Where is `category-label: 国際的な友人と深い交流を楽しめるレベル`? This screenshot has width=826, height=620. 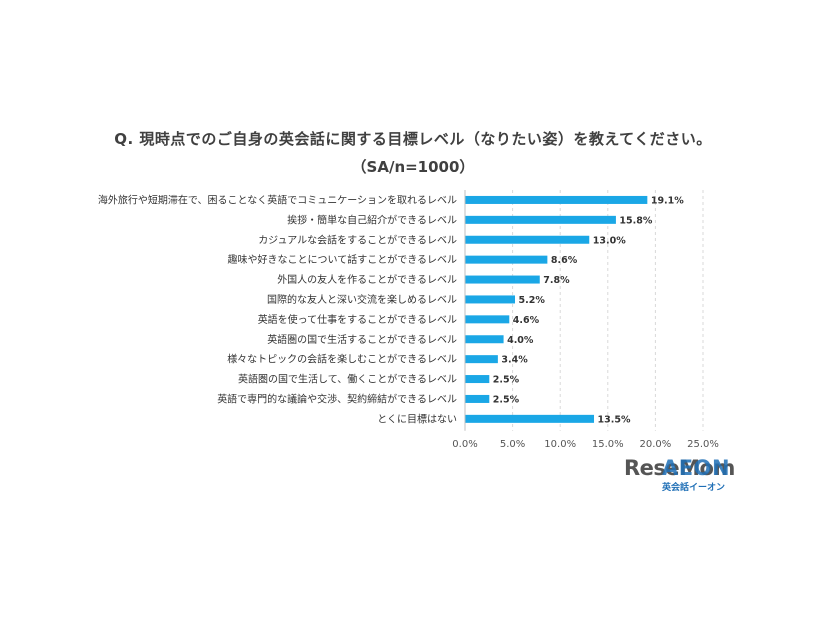
category-label: 国際的な友人と深い交流を楽しめるレベル is located at coordinates (362, 299).